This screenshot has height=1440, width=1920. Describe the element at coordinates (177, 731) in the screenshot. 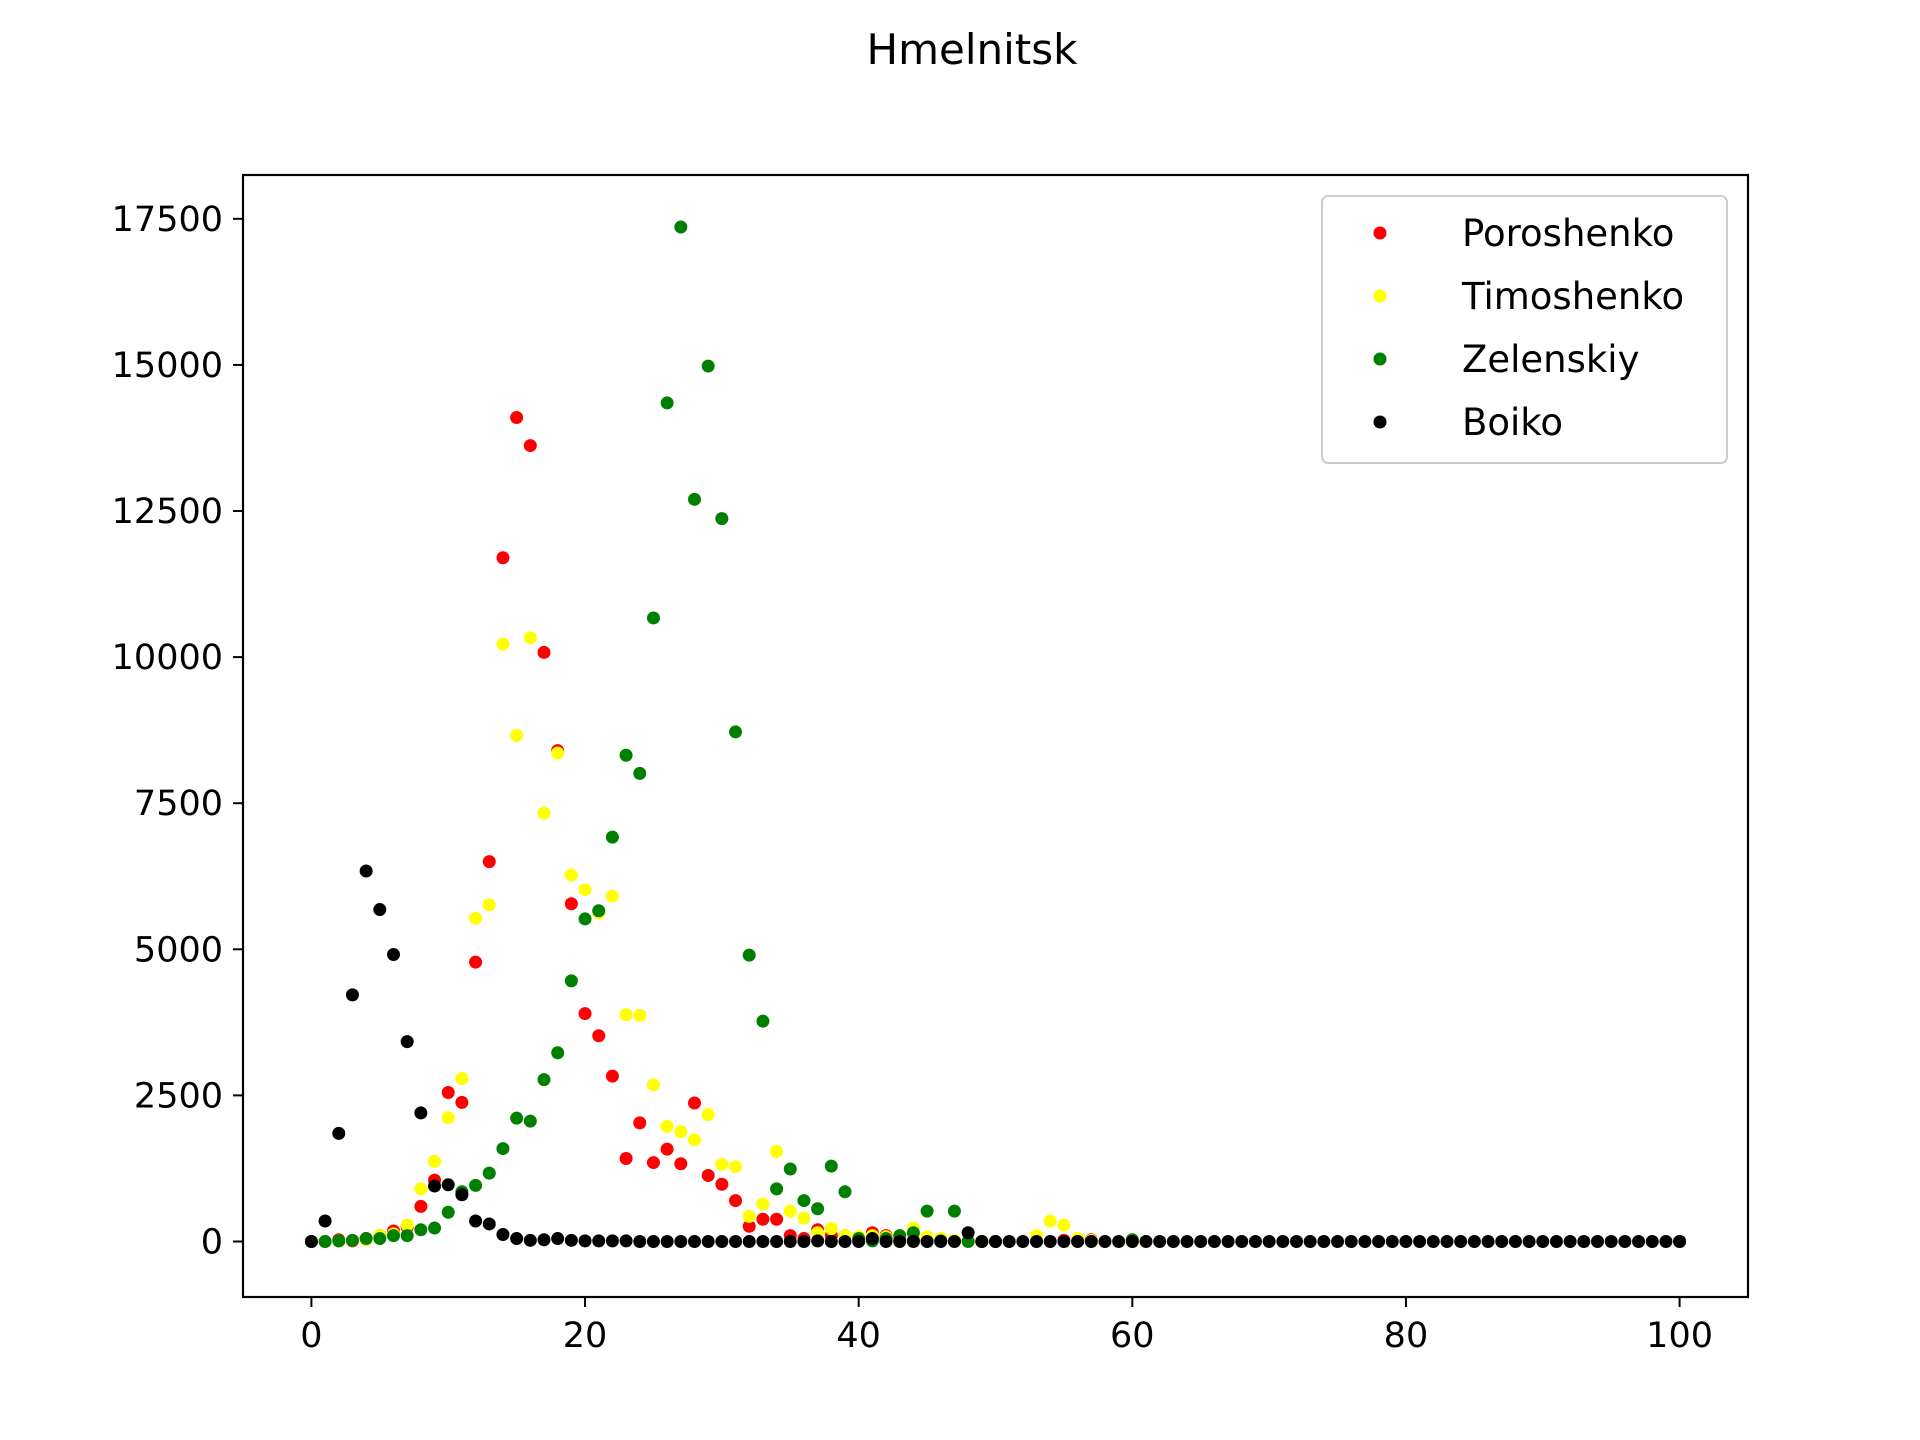

I see `y-axis: 0 2500 5000 7500 10000 12500 15000 17500` at that location.